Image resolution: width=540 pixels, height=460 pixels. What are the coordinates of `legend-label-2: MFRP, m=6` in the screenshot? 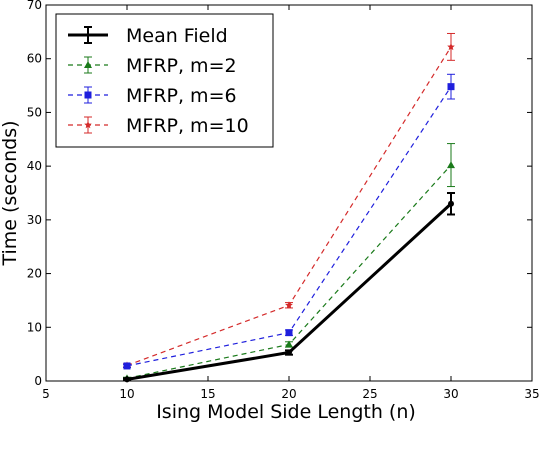 It's located at (181, 96).